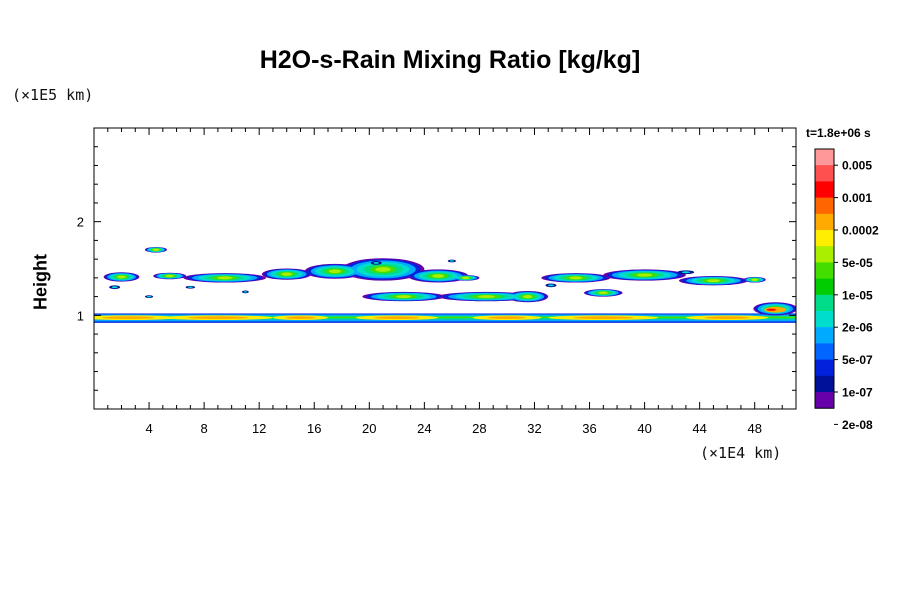 The width and height of the screenshot is (900, 600). Describe the element at coordinates (857, 198) in the screenshot. I see `colorbar-label: 0.001` at that location.